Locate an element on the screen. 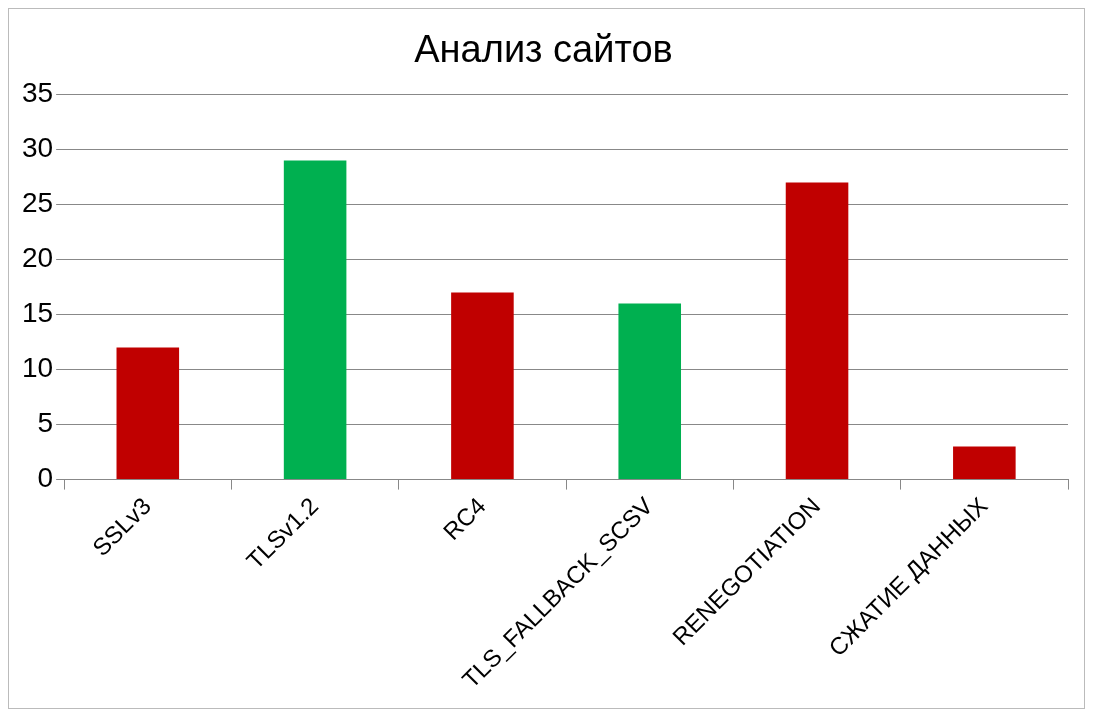 This screenshot has height=717, width=1093. y-tick-label: 5 is located at coordinates (45, 423).